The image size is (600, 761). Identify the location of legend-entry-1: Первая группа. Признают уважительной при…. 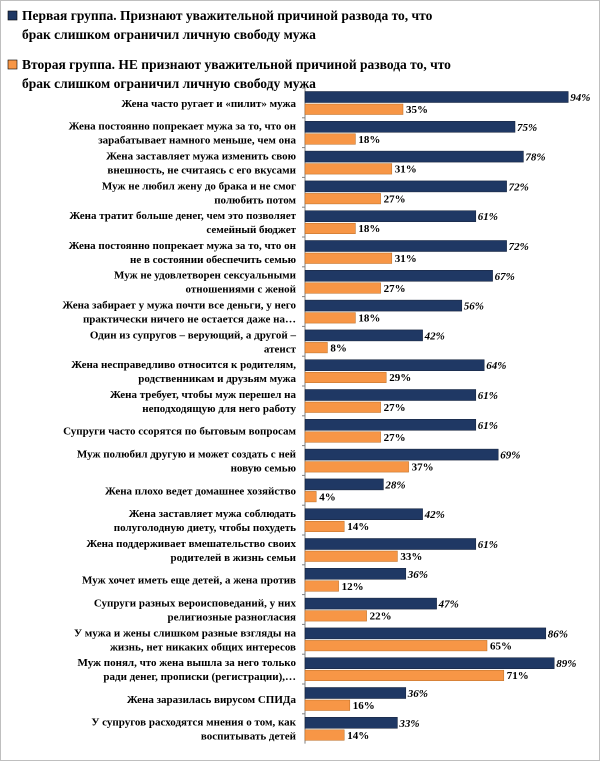
(220, 25).